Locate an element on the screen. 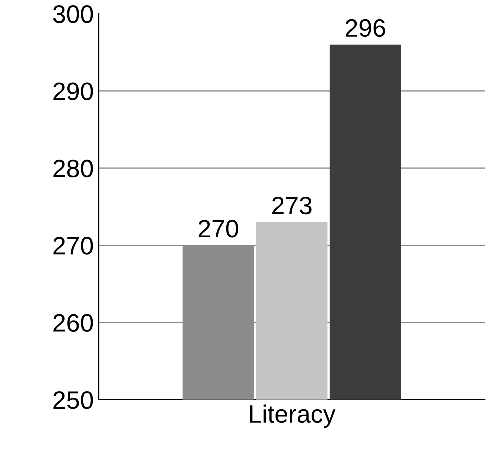 The image size is (495, 465). y-tick-label: 300 is located at coordinates (73, 15).